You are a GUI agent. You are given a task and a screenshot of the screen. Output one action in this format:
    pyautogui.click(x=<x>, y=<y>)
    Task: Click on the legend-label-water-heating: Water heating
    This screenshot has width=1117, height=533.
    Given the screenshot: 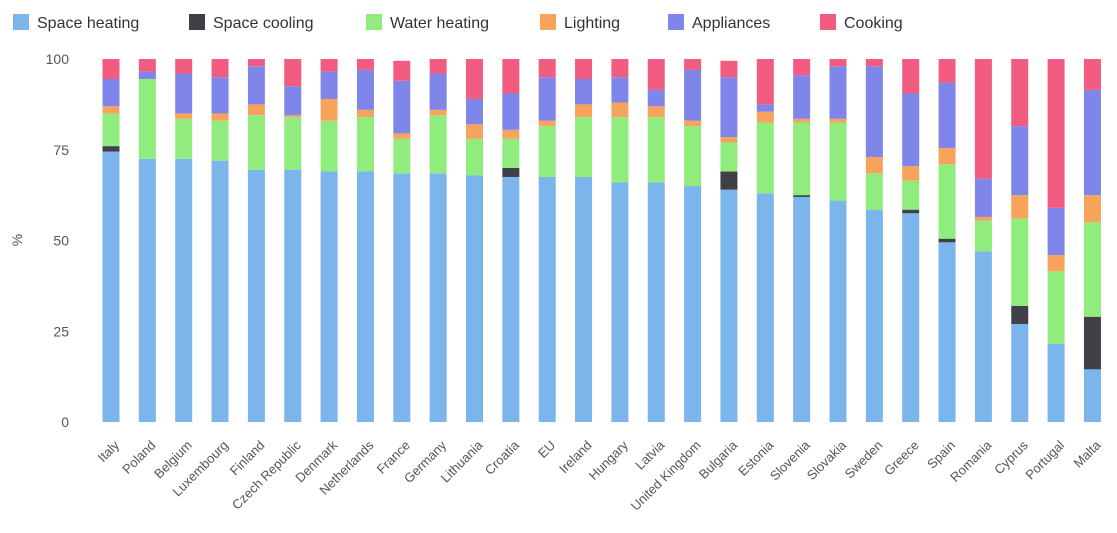 What is the action you would take?
    pyautogui.click(x=439, y=23)
    